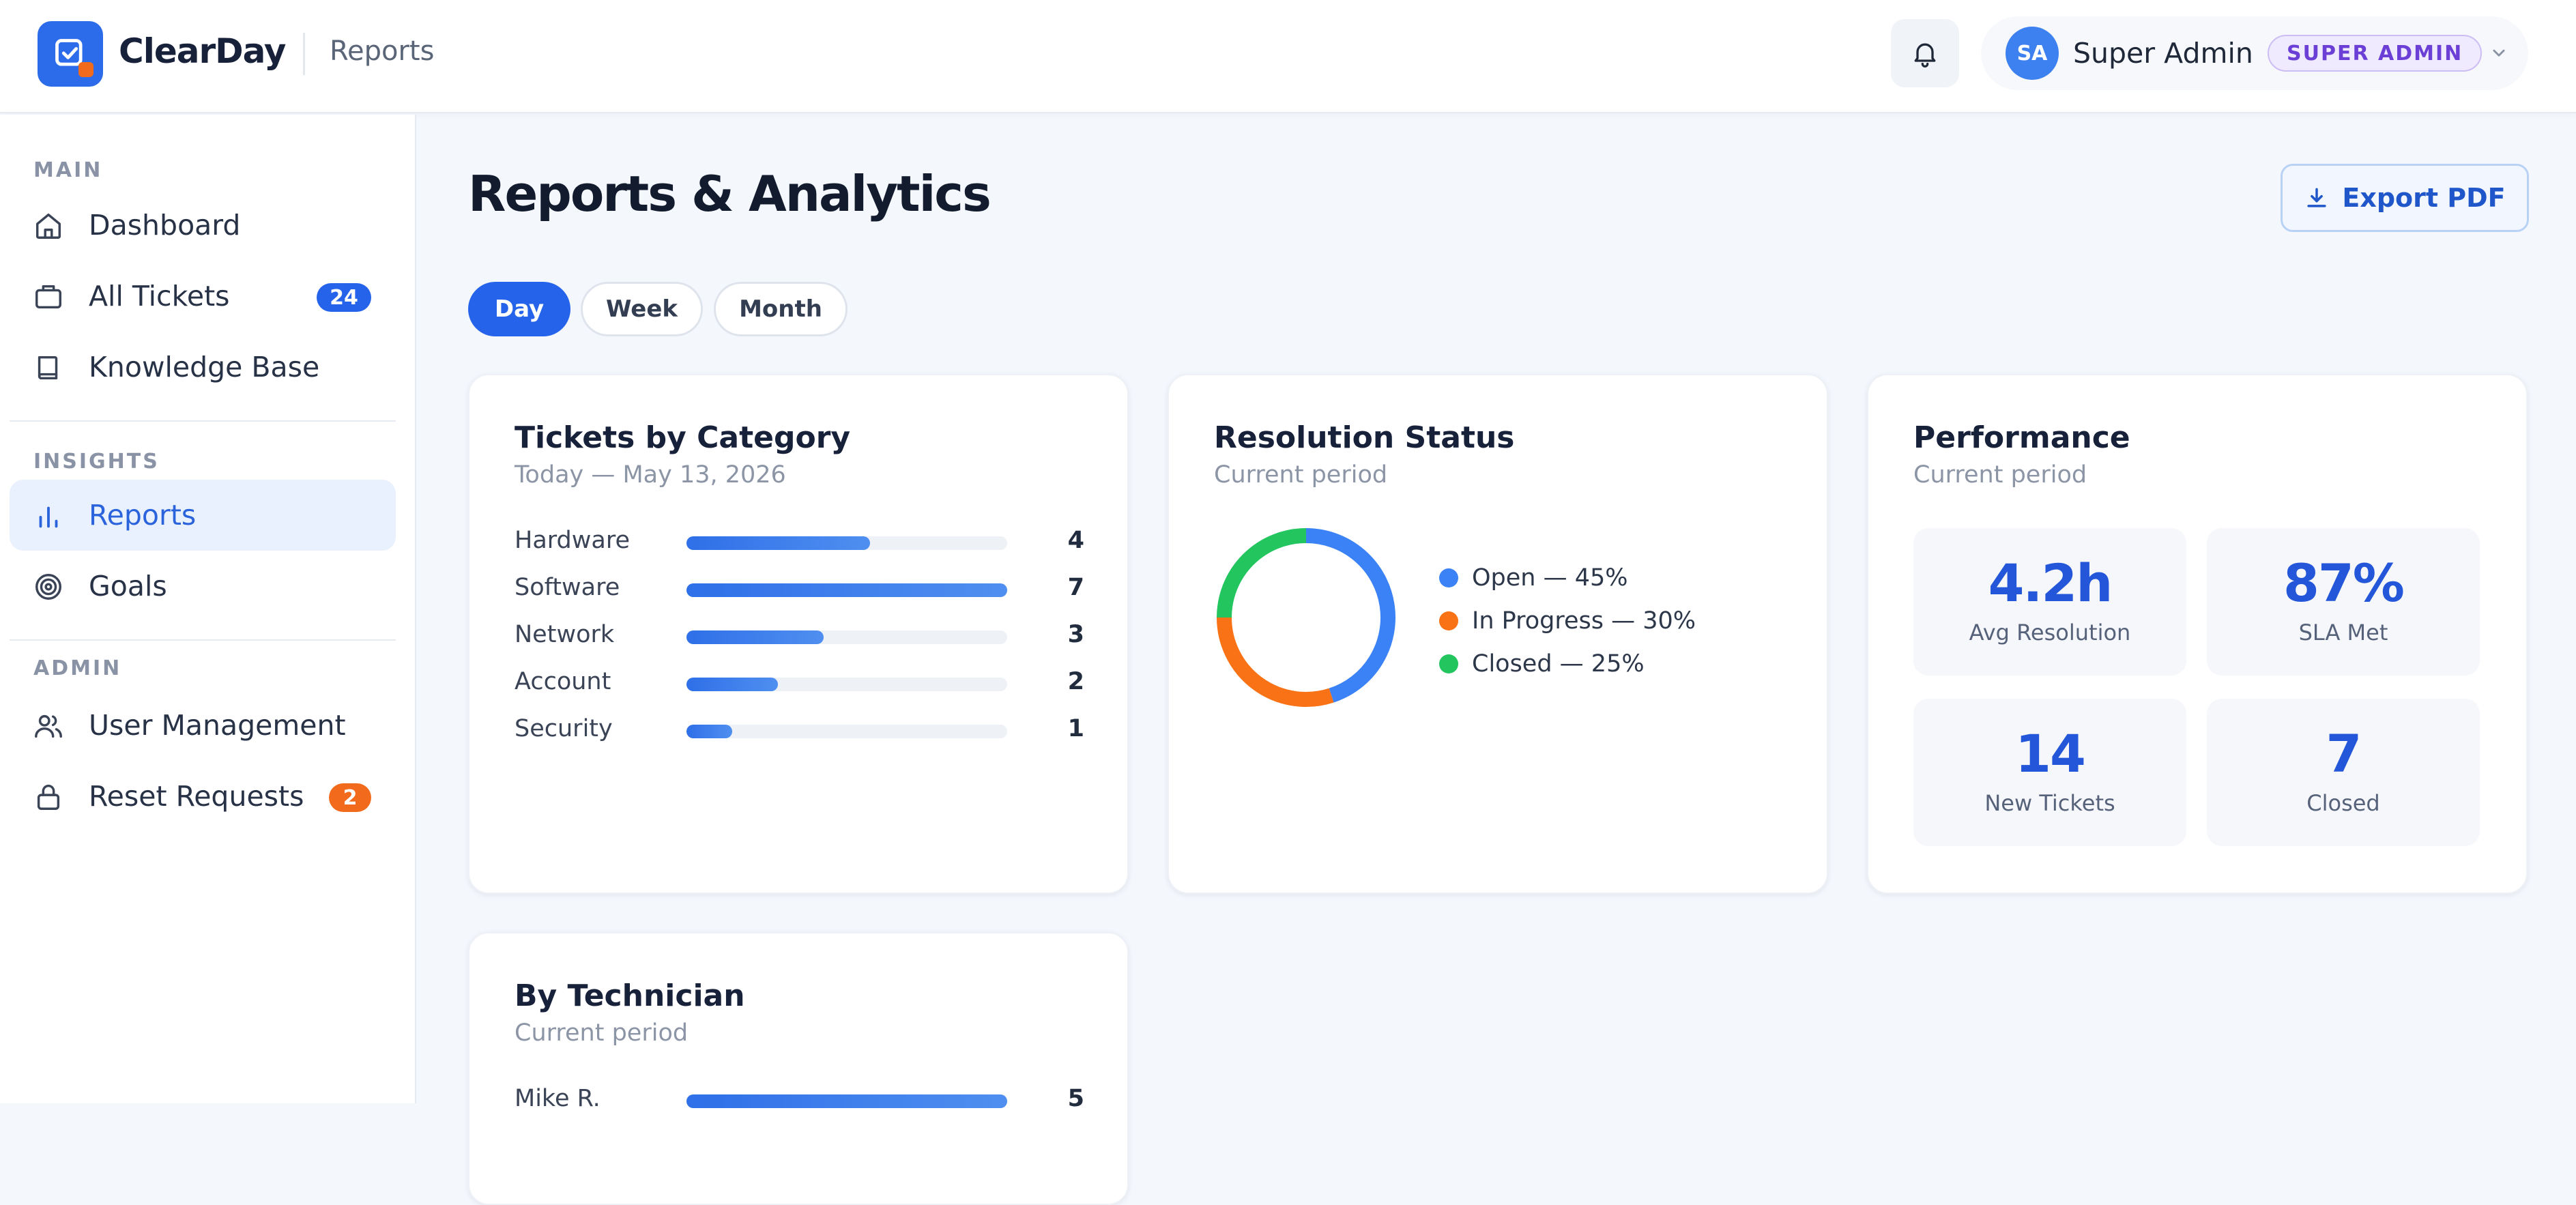 The width and height of the screenshot is (2576, 1205). Describe the element at coordinates (203, 725) in the screenshot. I see `sidebar-item-user-management: User Management` at that location.